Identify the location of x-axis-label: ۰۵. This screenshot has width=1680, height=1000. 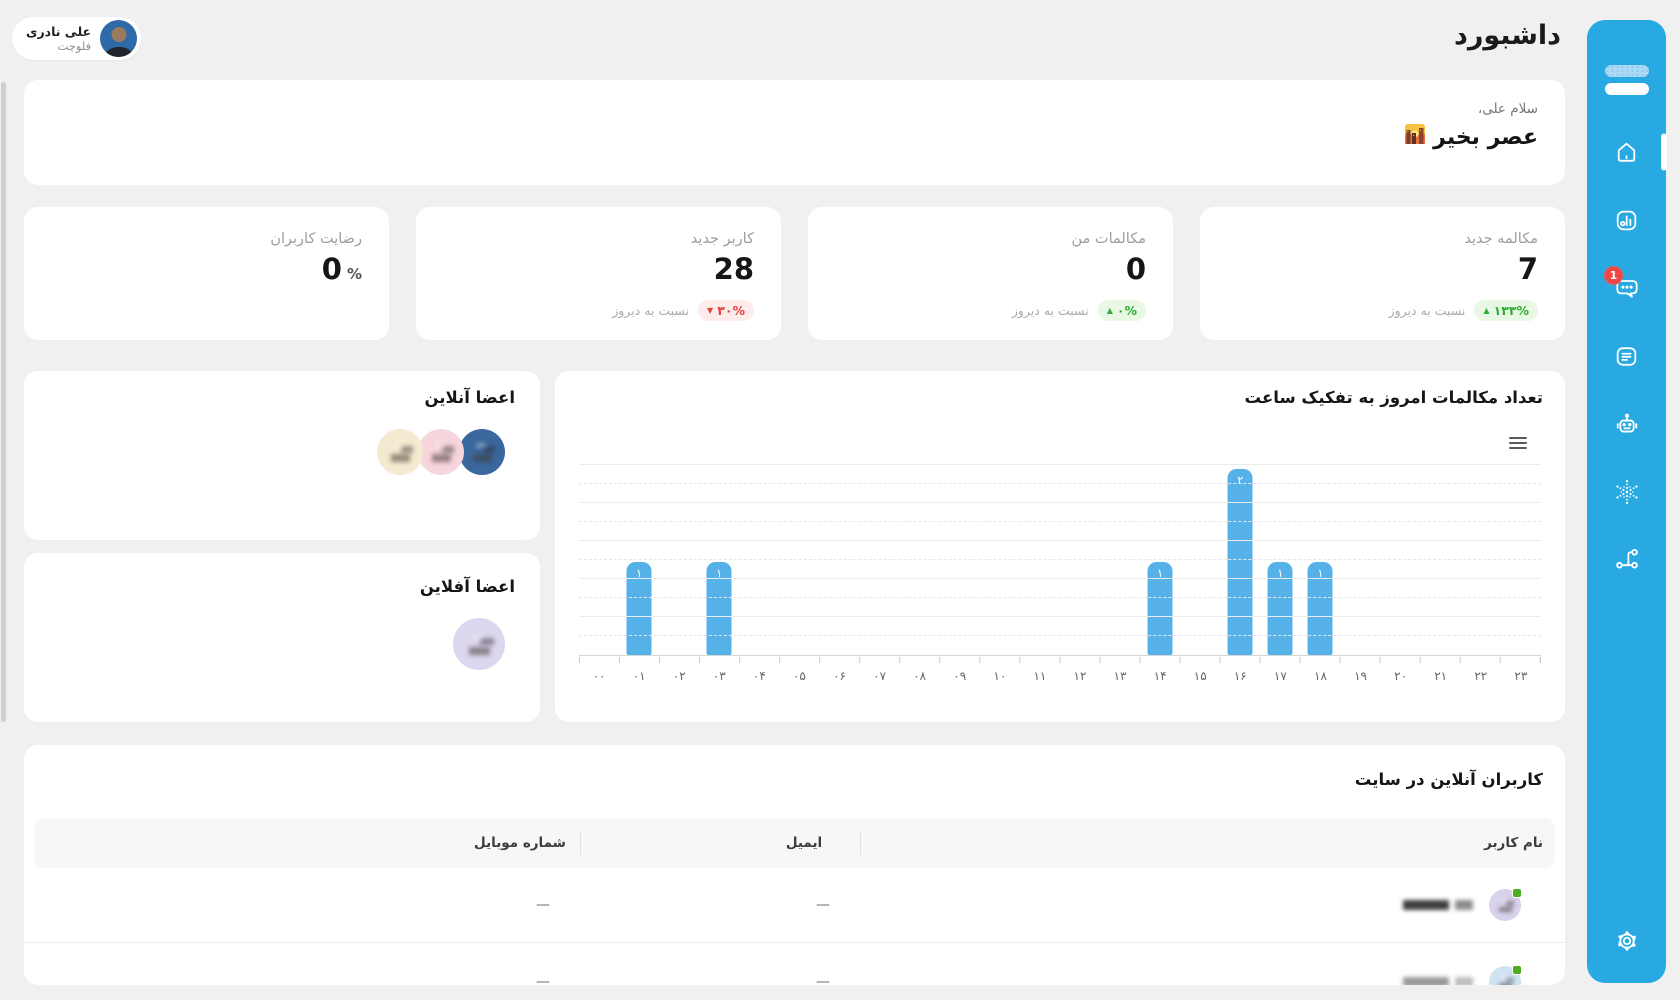
(799, 676).